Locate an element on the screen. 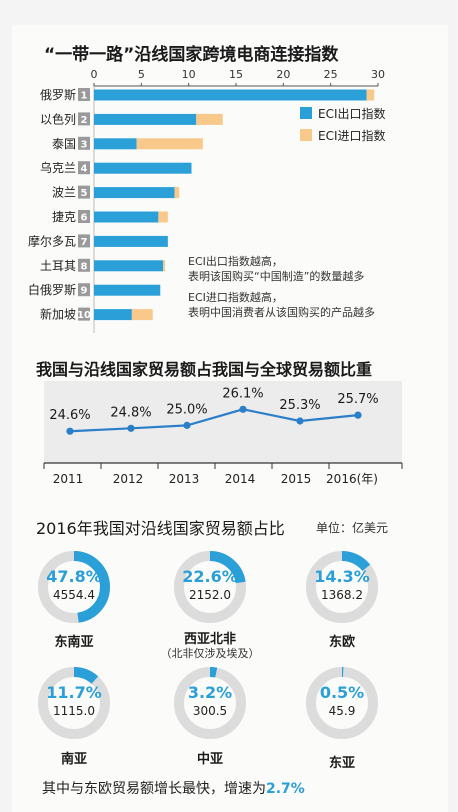  line-value-label-5: 25.7% is located at coordinates (357, 399).